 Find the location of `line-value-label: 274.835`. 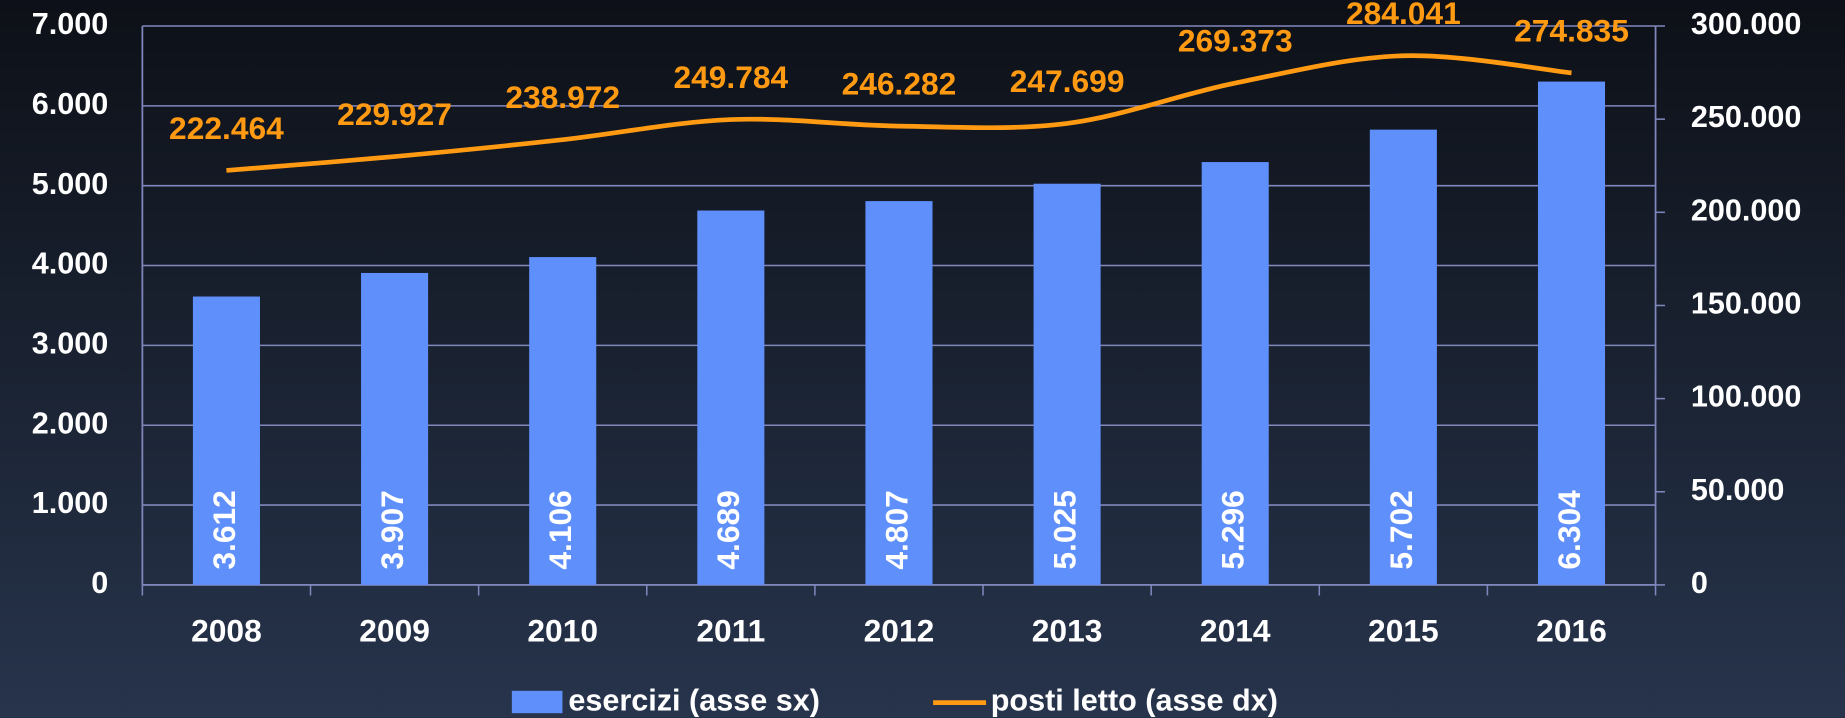

line-value-label: 274.835 is located at coordinates (1571, 30).